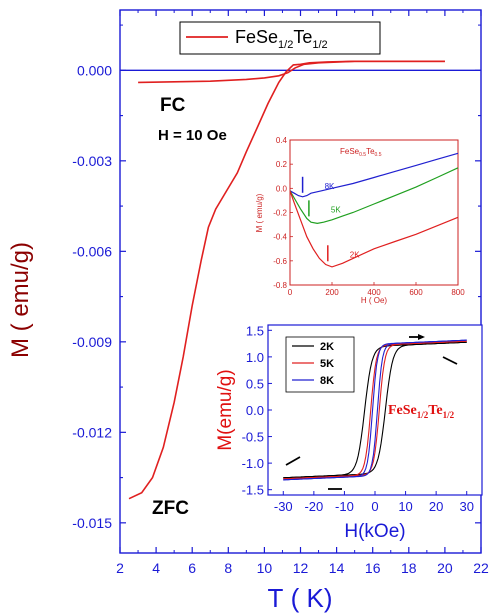  I want to click on inset2-loop-8k-up, so click(375, 410).